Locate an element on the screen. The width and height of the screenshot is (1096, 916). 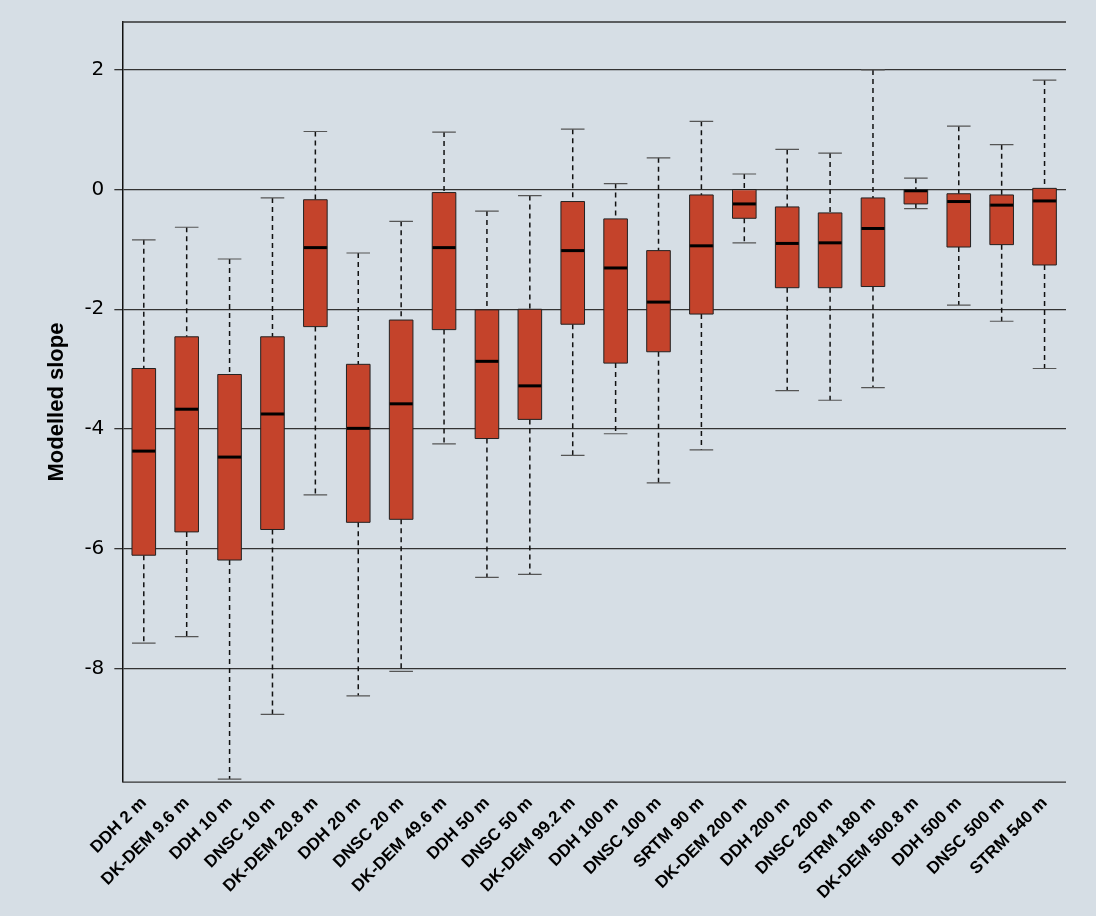
y-tick-label: 0 is located at coordinates (98, 187).